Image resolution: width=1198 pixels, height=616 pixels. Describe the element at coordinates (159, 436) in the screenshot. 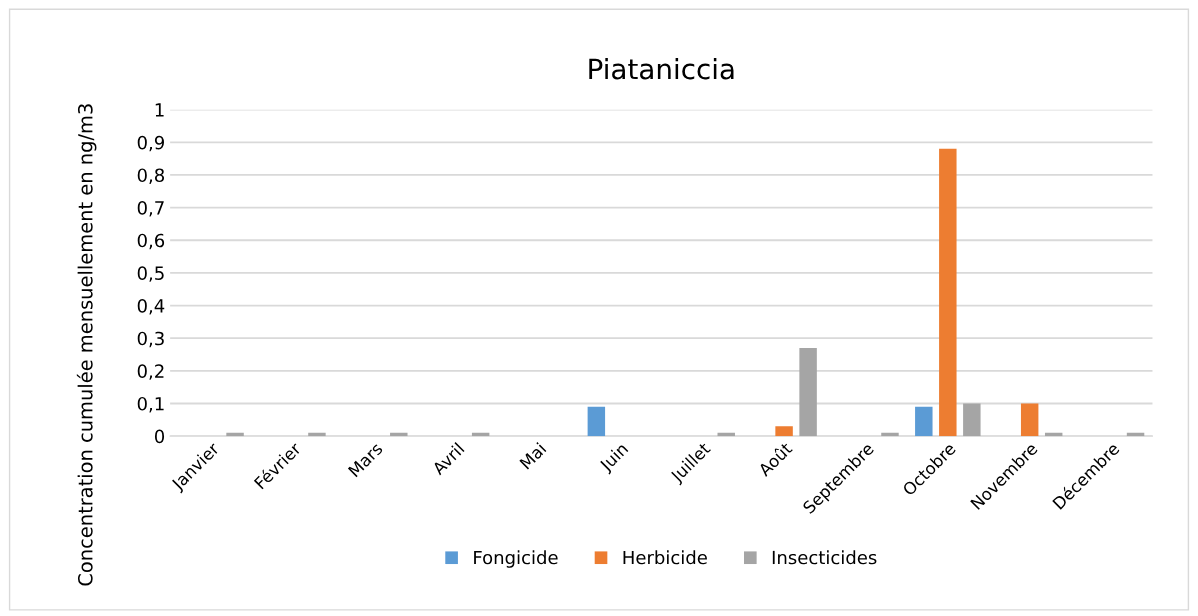

I see `y-tick-label: 0` at that location.